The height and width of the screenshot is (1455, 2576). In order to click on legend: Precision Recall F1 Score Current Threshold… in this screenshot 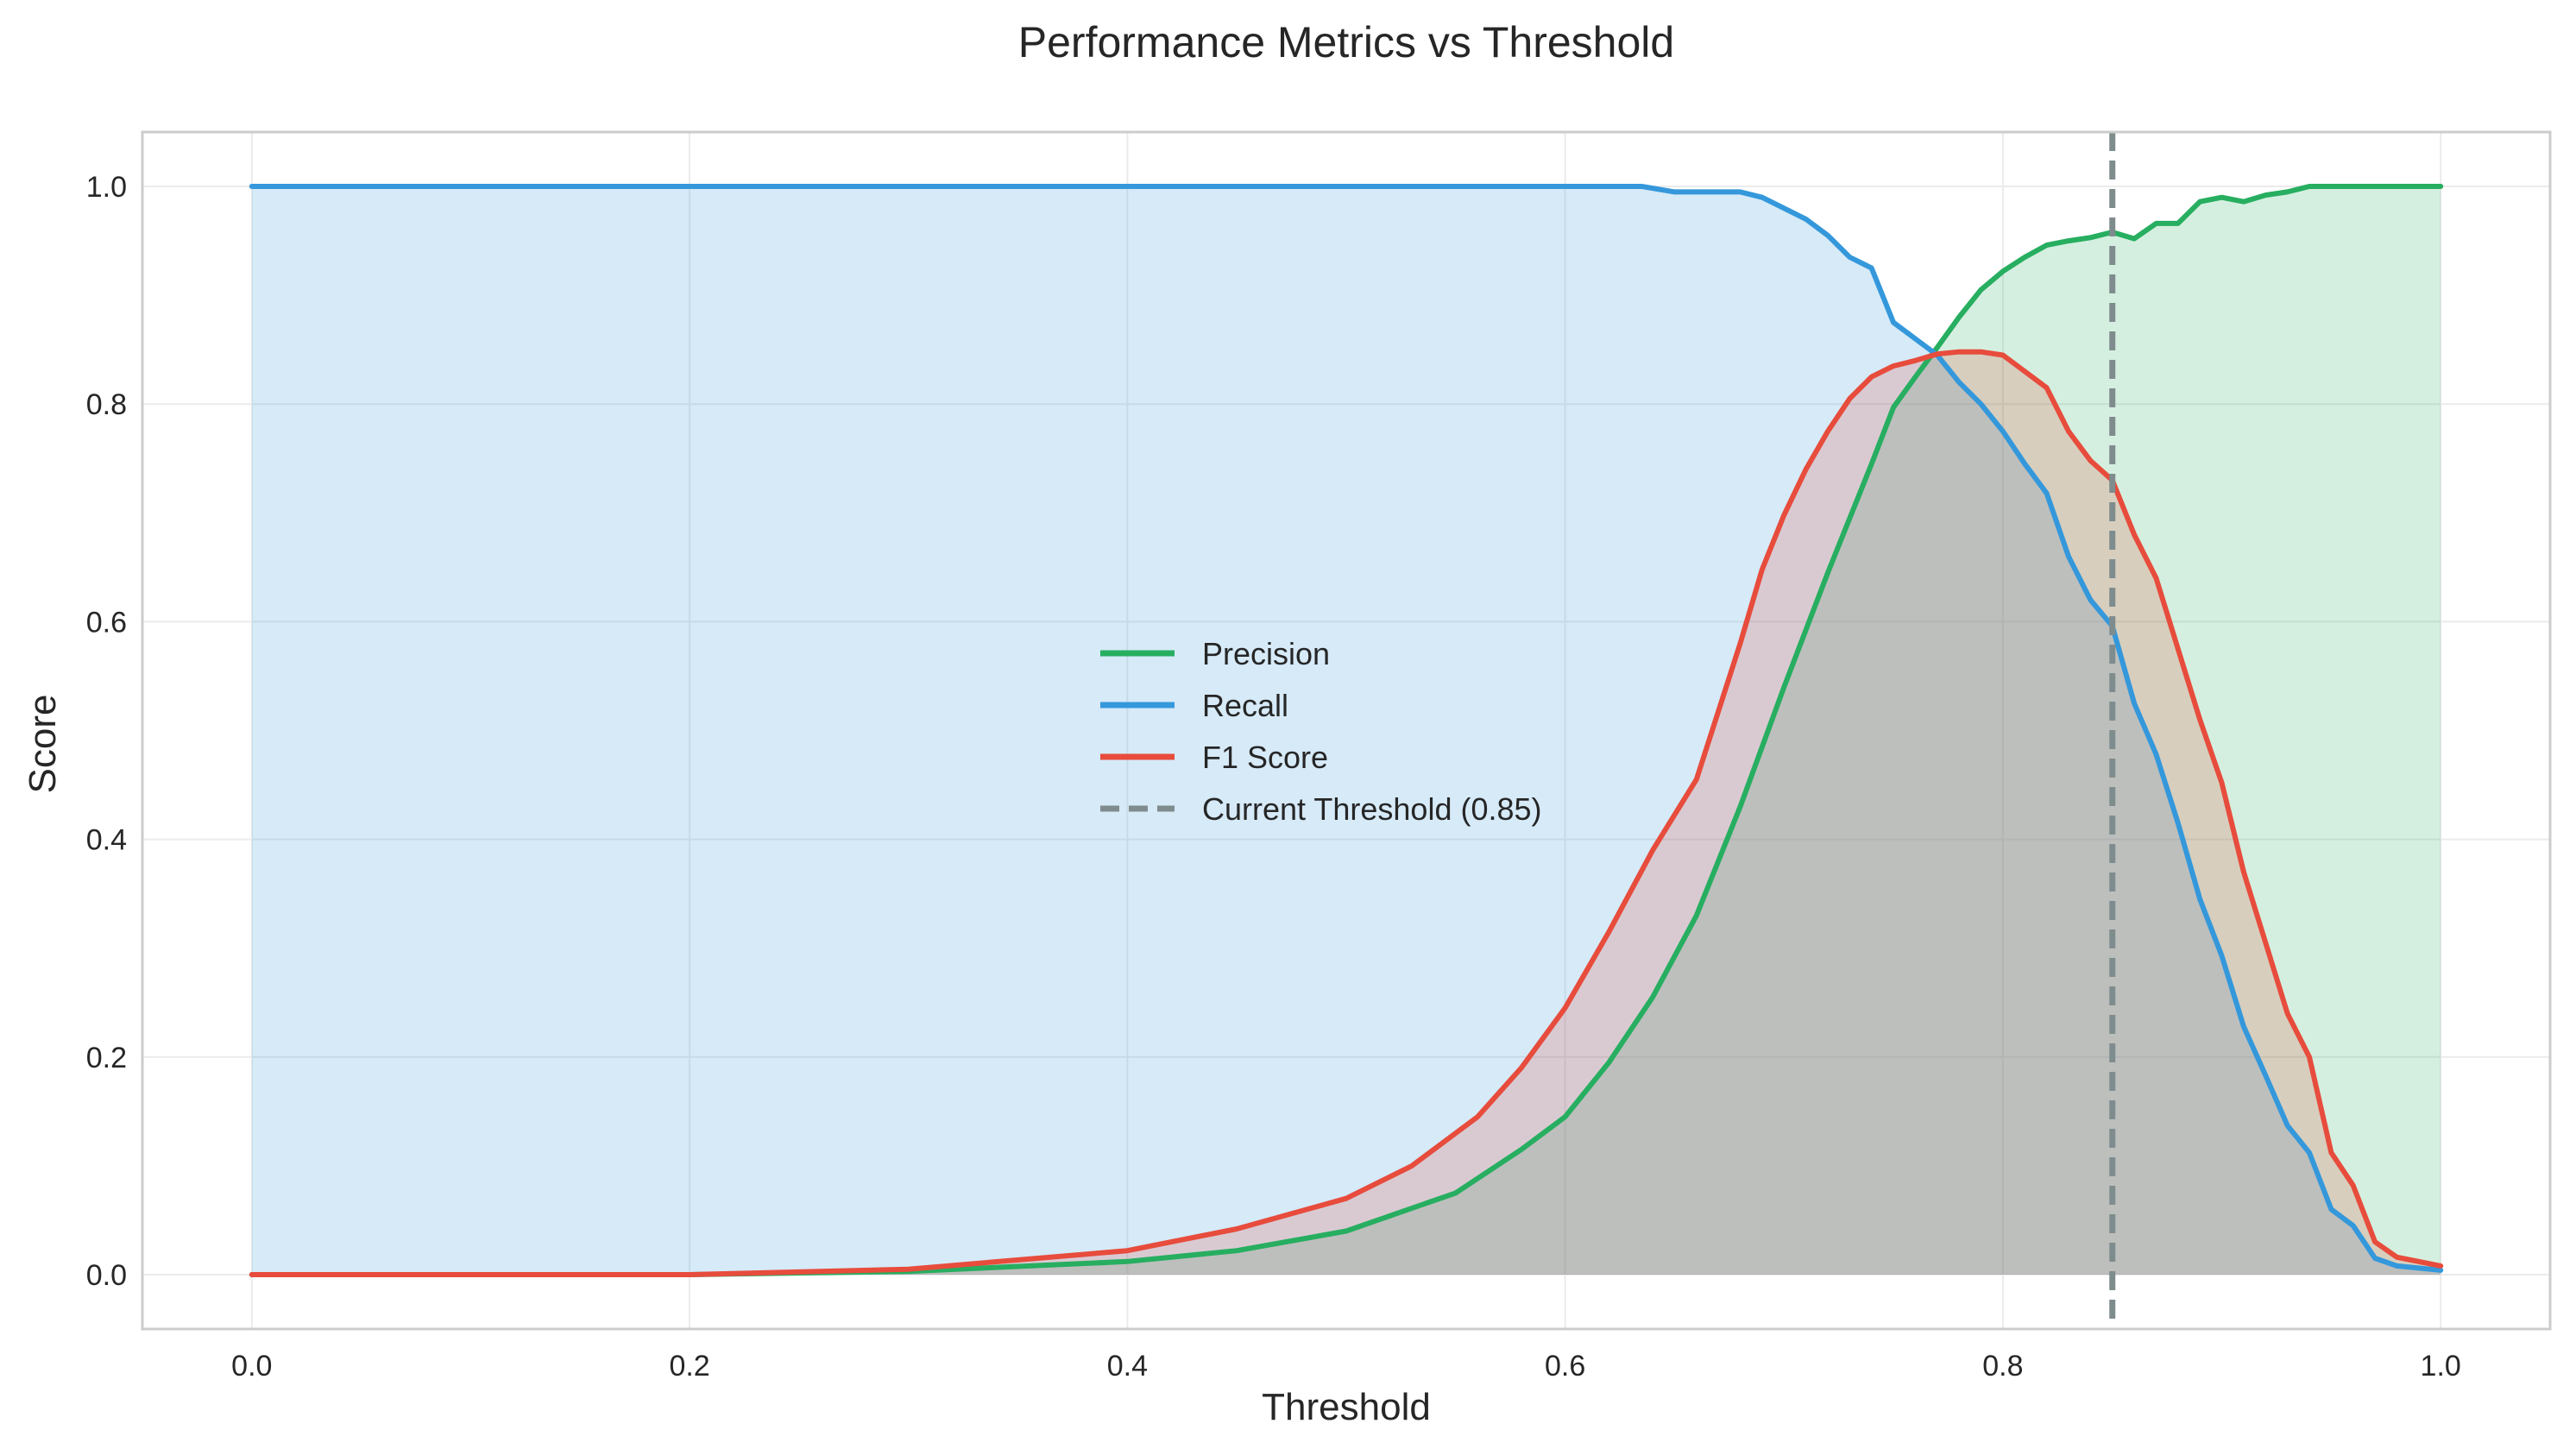, I will do `click(1321, 732)`.